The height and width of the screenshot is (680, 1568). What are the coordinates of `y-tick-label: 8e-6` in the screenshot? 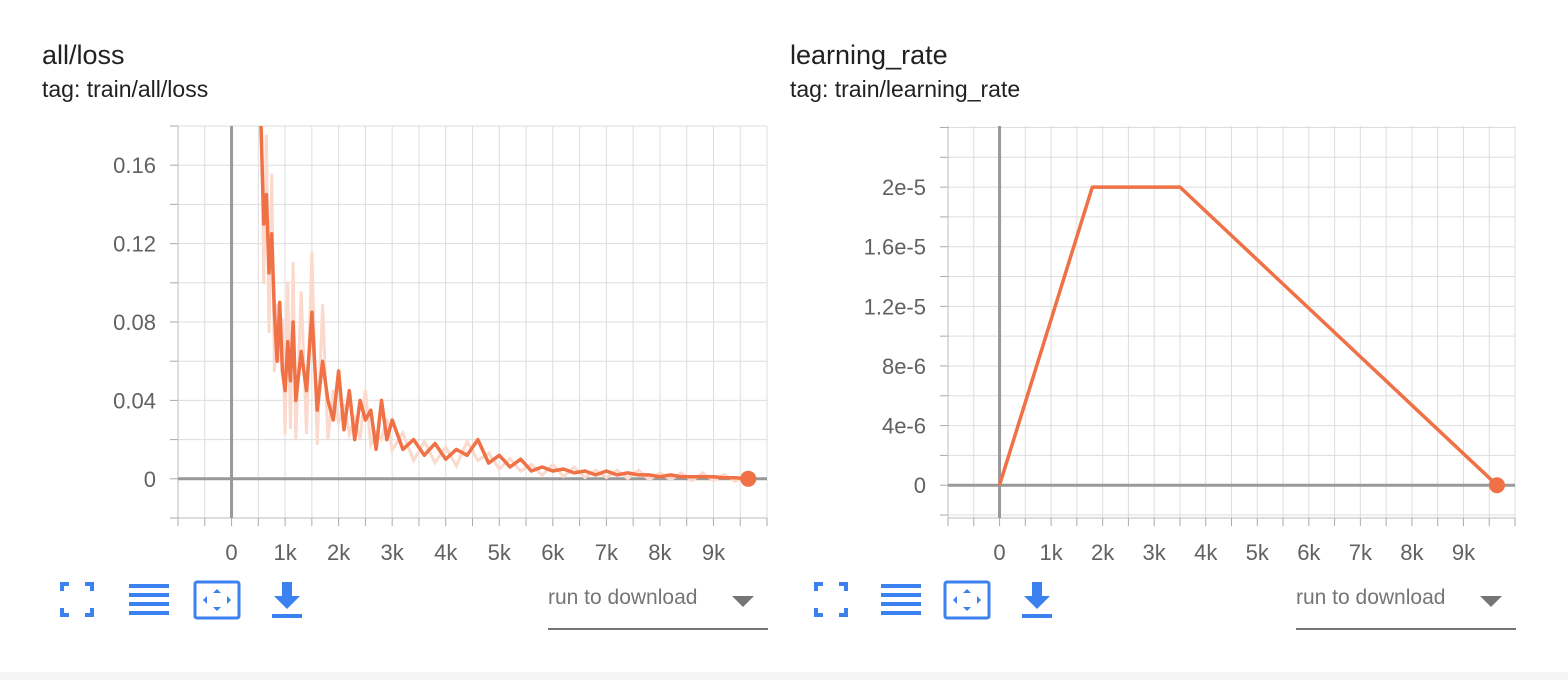 It's located at (904, 366).